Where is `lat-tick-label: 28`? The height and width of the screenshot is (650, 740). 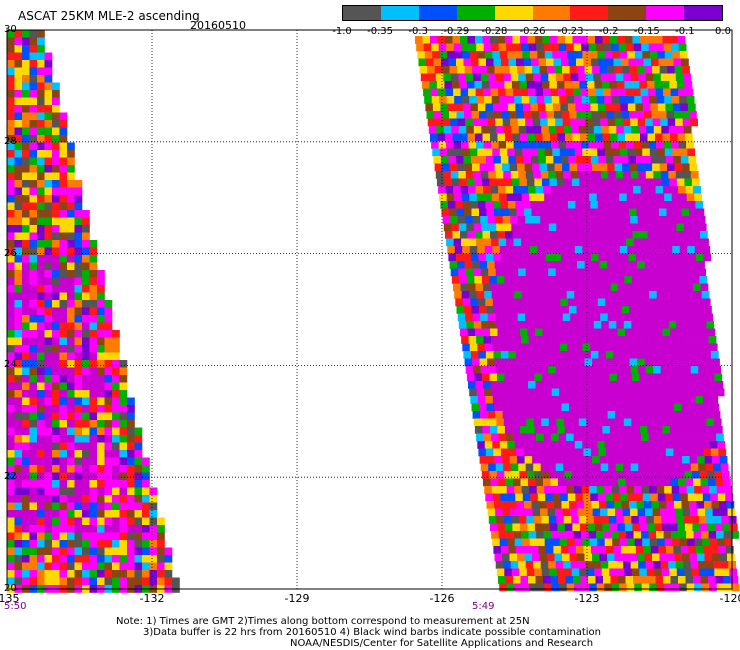 lat-tick-label: 28 is located at coordinates (10, 141).